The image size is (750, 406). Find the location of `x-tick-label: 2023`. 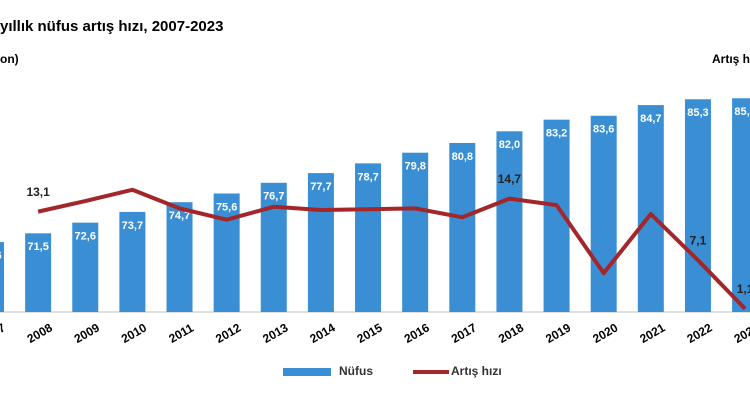

x-tick-label: 2023 is located at coordinates (741, 333).